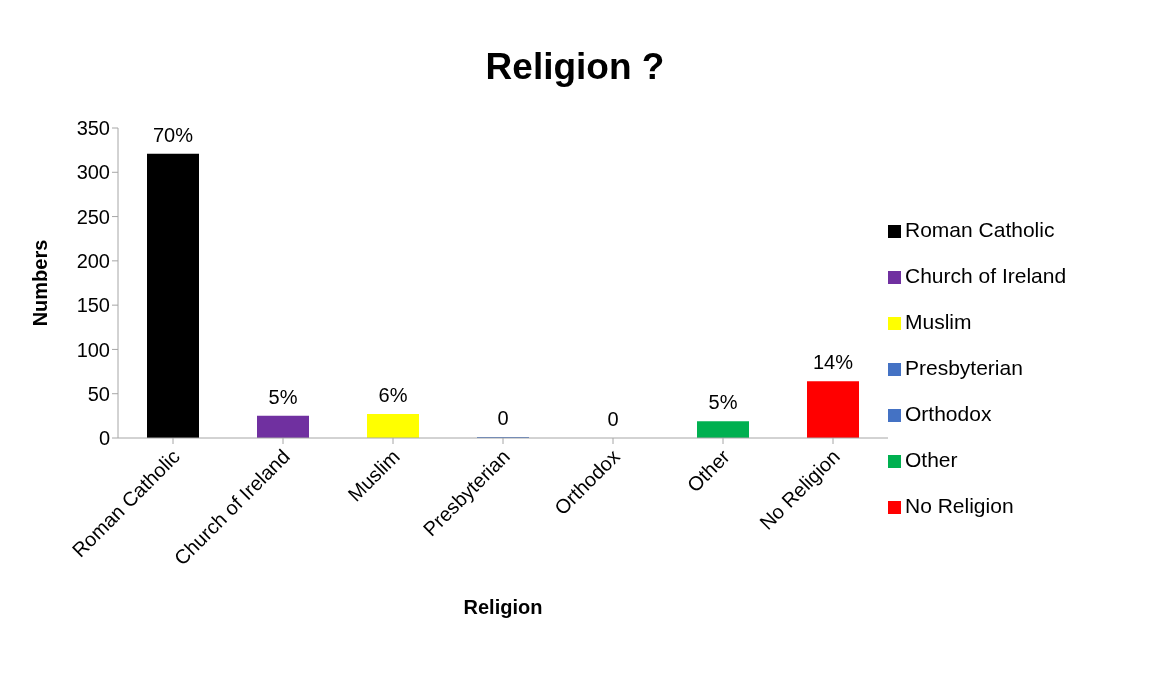  What do you see at coordinates (93, 128) in the screenshot?
I see `y-tick-label: 350` at bounding box center [93, 128].